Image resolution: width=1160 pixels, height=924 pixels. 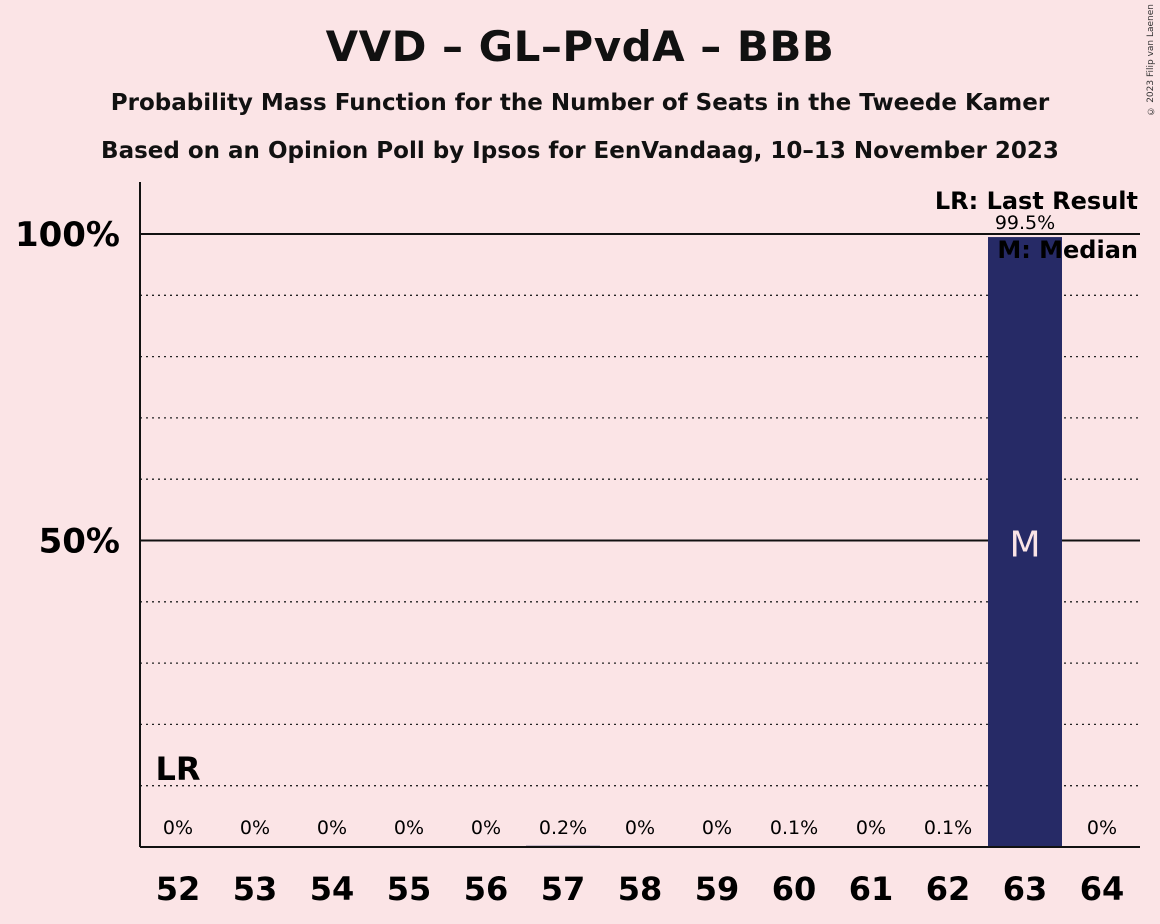 I want to click on x-tick-label-61: 61, so click(x=871, y=889).